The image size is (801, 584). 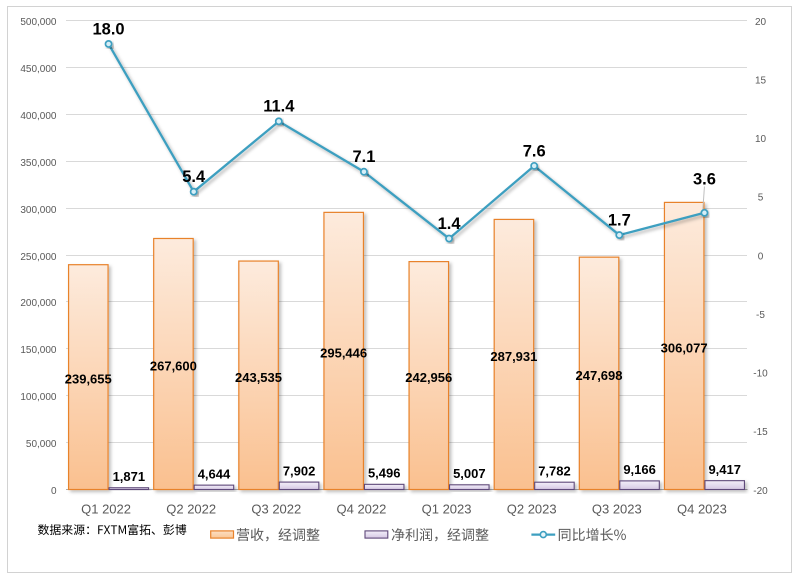 I want to click on svg-text: Q2 2023, so click(x=532, y=509).